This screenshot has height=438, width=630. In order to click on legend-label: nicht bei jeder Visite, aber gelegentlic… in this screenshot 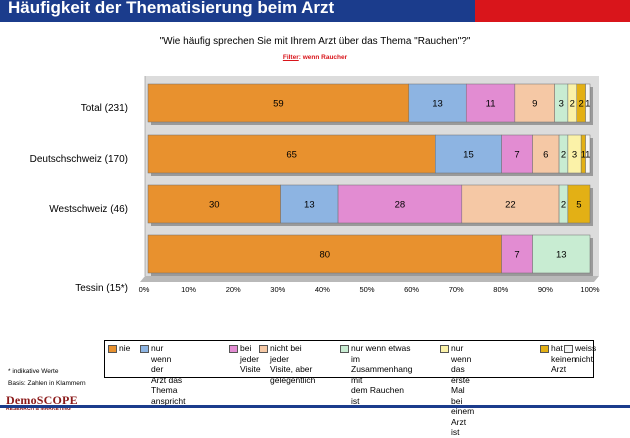, I will do `click(293, 364)`.